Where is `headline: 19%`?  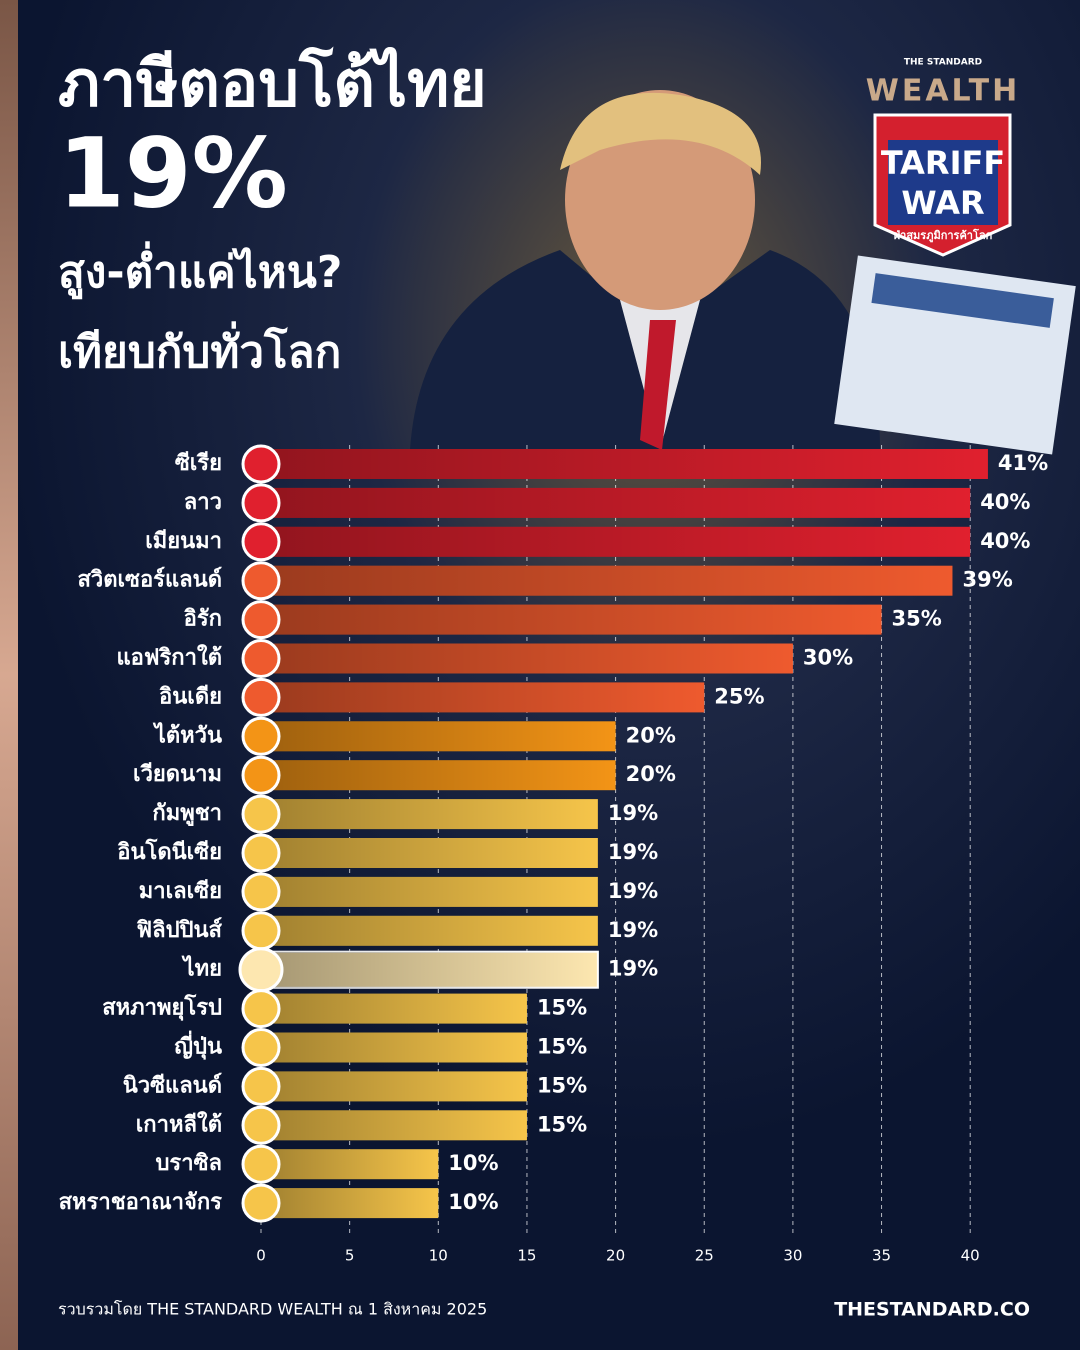
headline: 19% is located at coordinates (173, 173).